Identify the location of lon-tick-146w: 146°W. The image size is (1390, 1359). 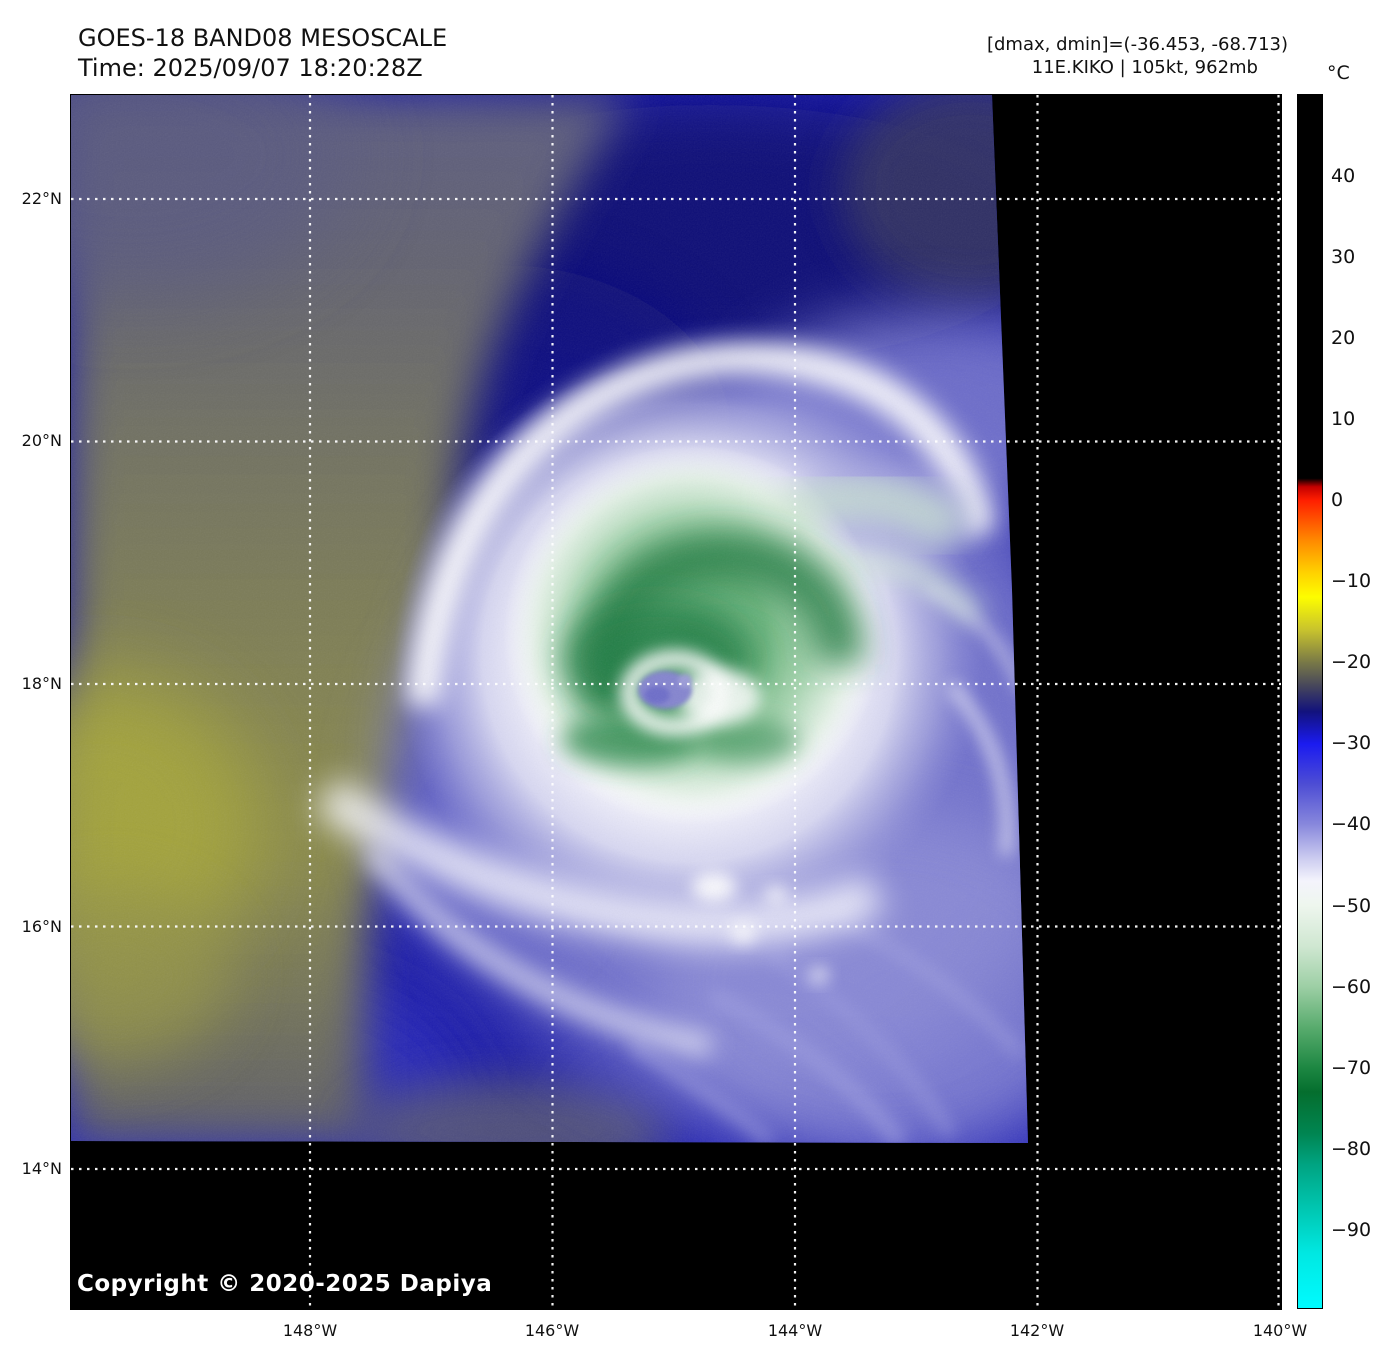
(552, 1330).